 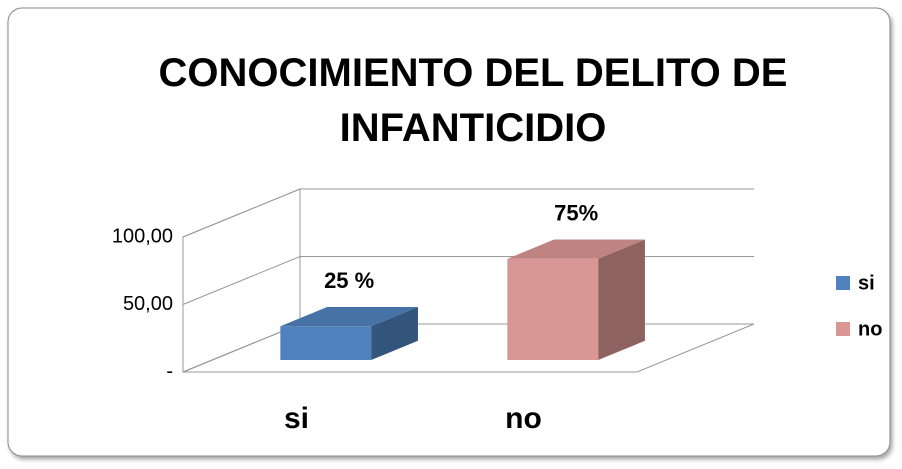 What do you see at coordinates (523, 418) in the screenshot?
I see `x-tick-label: no` at bounding box center [523, 418].